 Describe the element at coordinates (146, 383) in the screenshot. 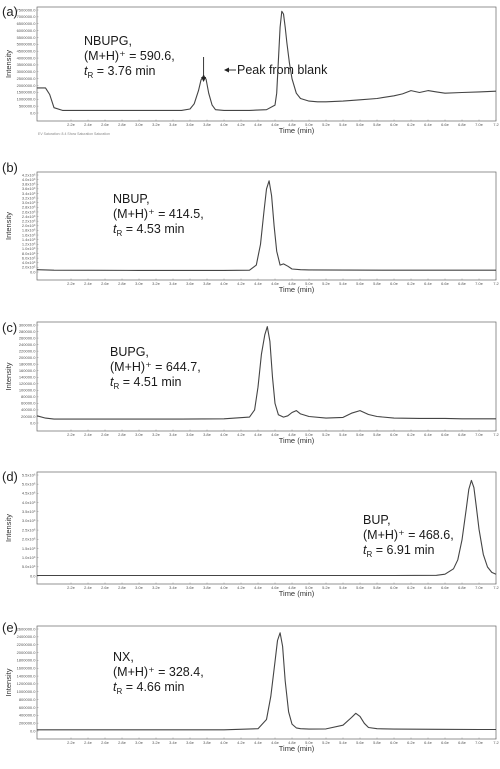

I see `peak-annotation-line: tR = 4.51 min` at that location.